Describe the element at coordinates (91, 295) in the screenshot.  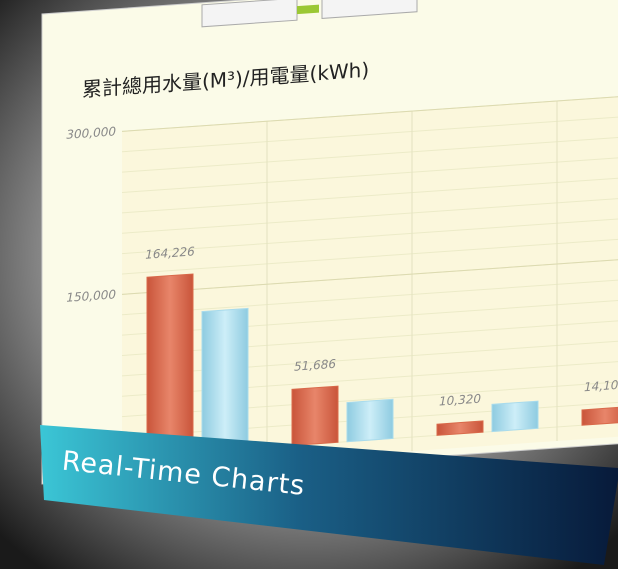
I see `y-tick-label: 150,000` at that location.